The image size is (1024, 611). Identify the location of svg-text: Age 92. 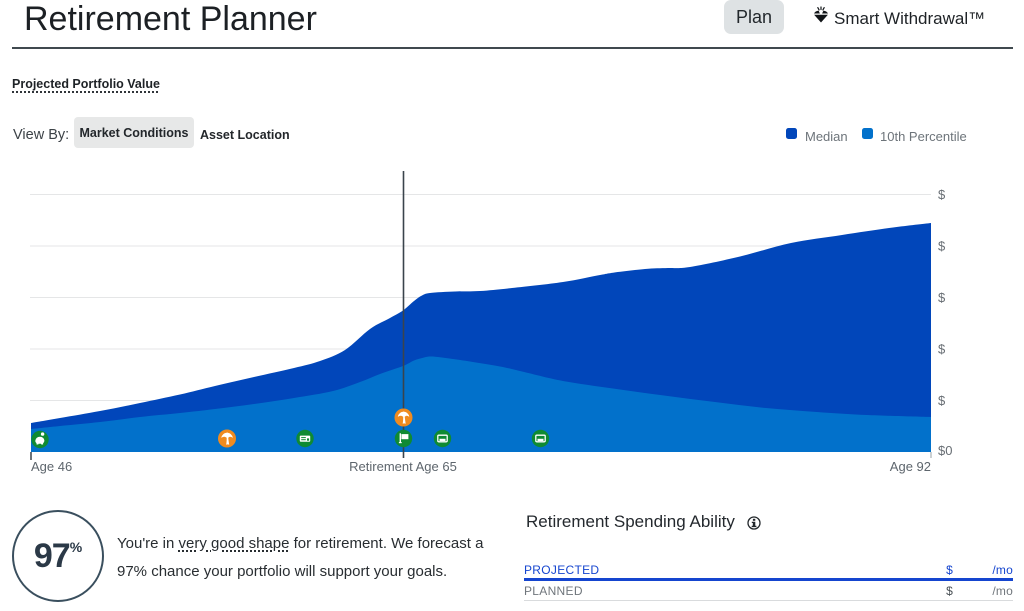
(910, 466).